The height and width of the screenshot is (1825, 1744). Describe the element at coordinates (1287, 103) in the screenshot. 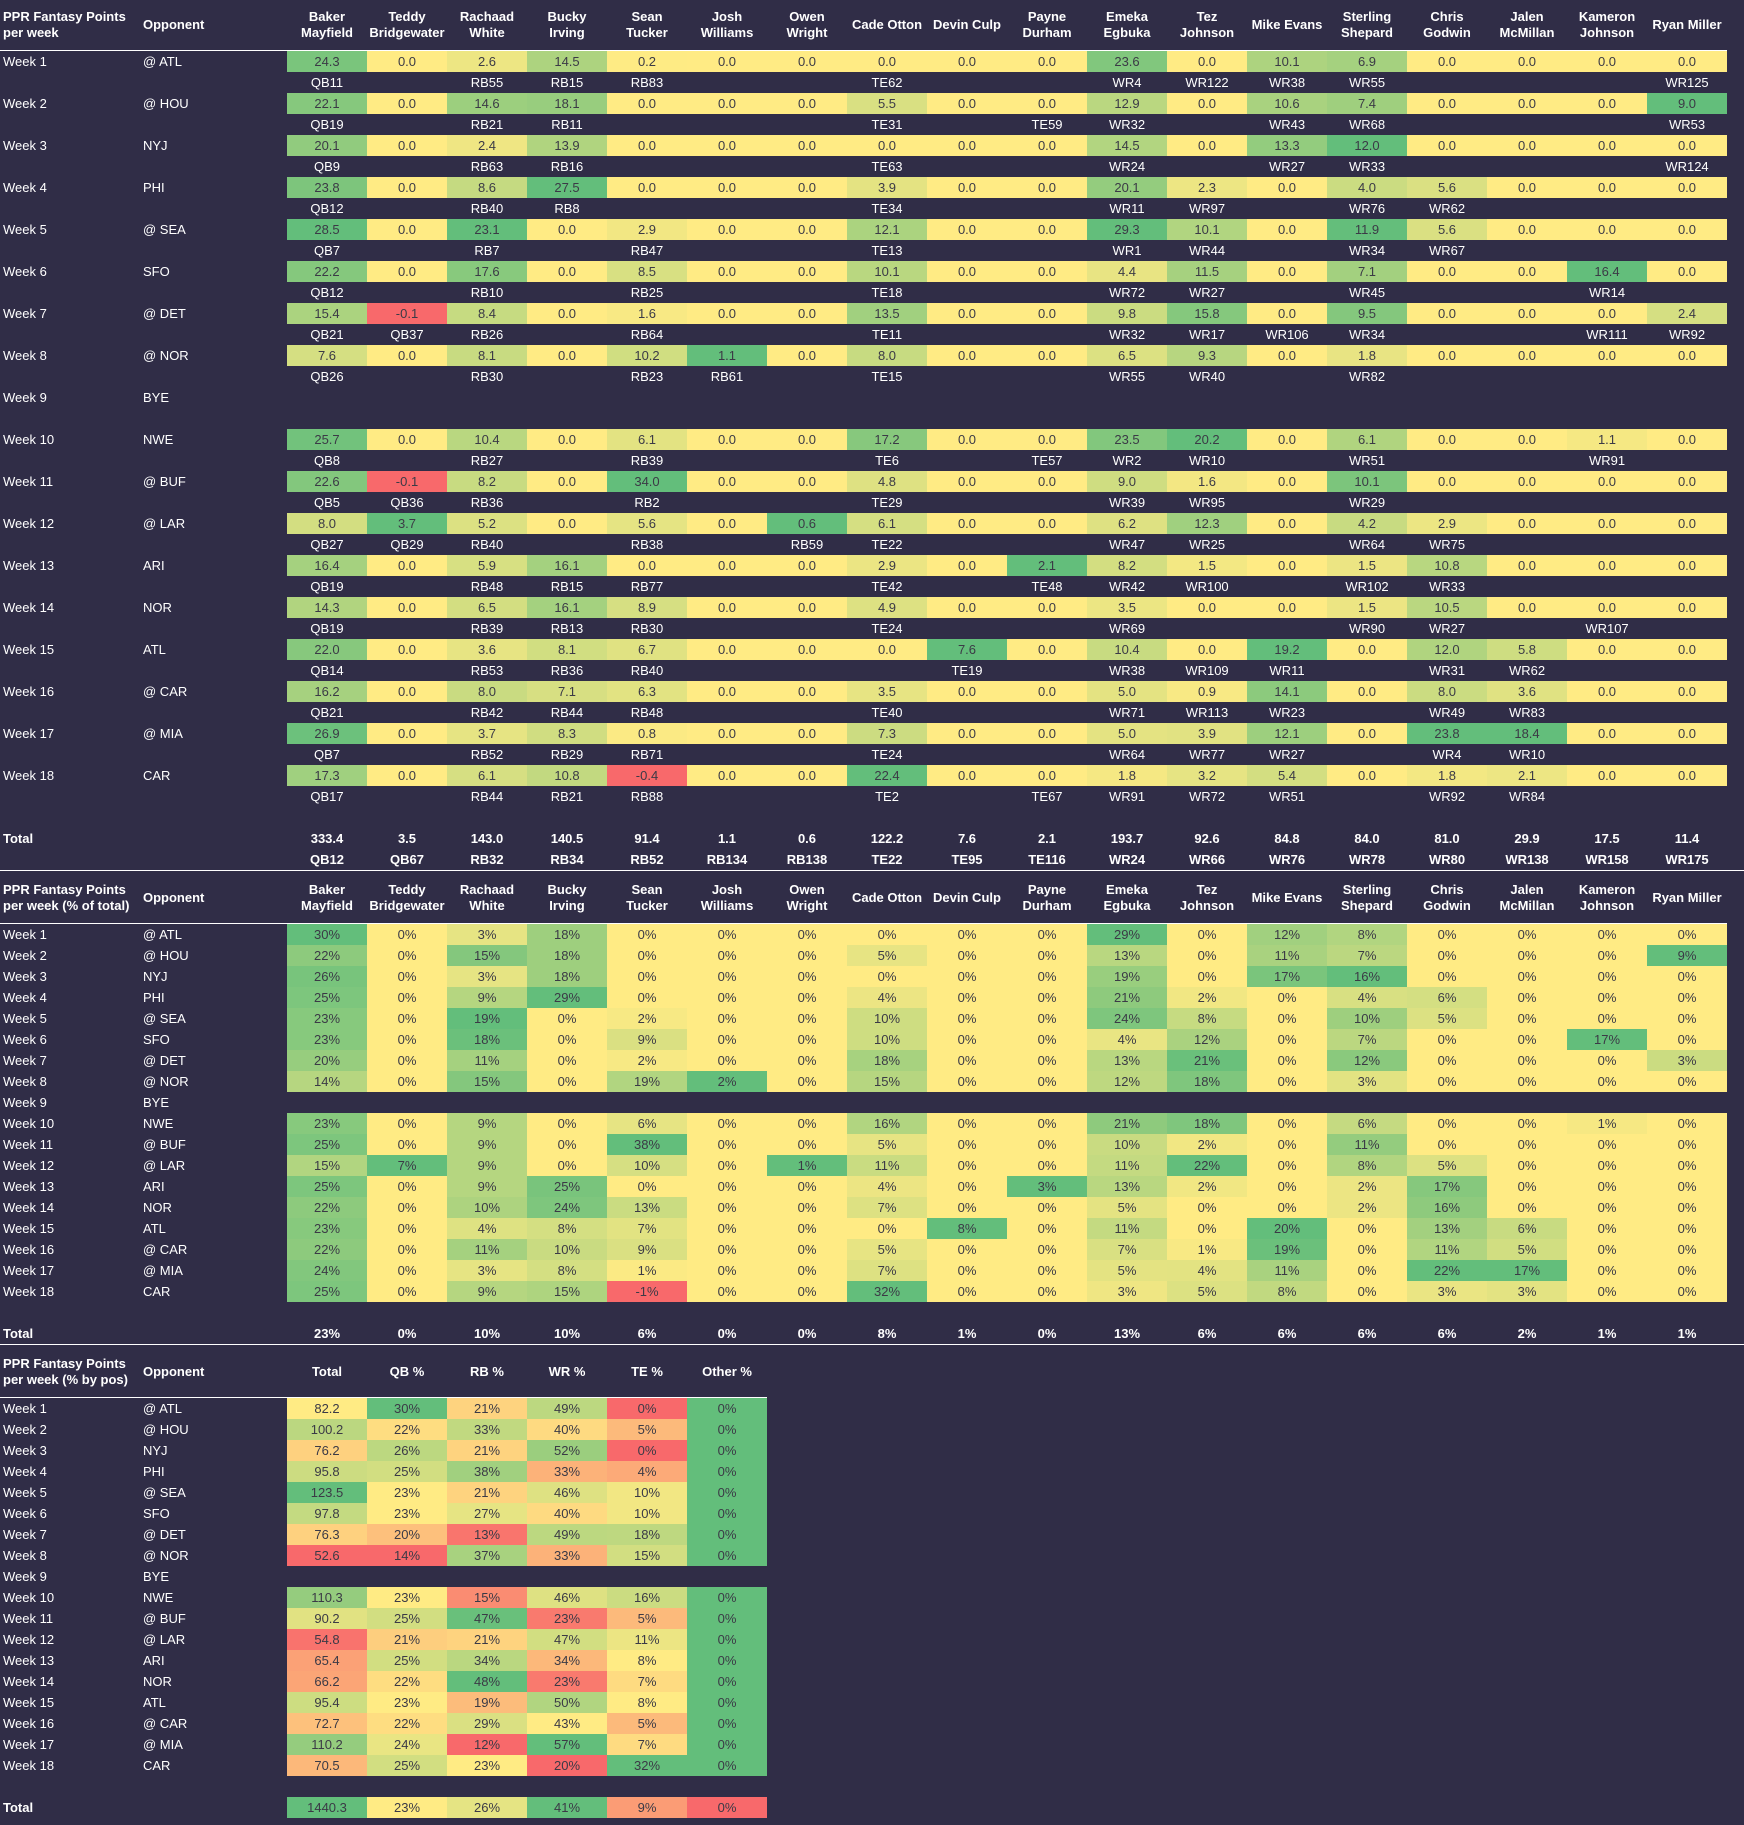

I see `points-cell: 10.6` at that location.